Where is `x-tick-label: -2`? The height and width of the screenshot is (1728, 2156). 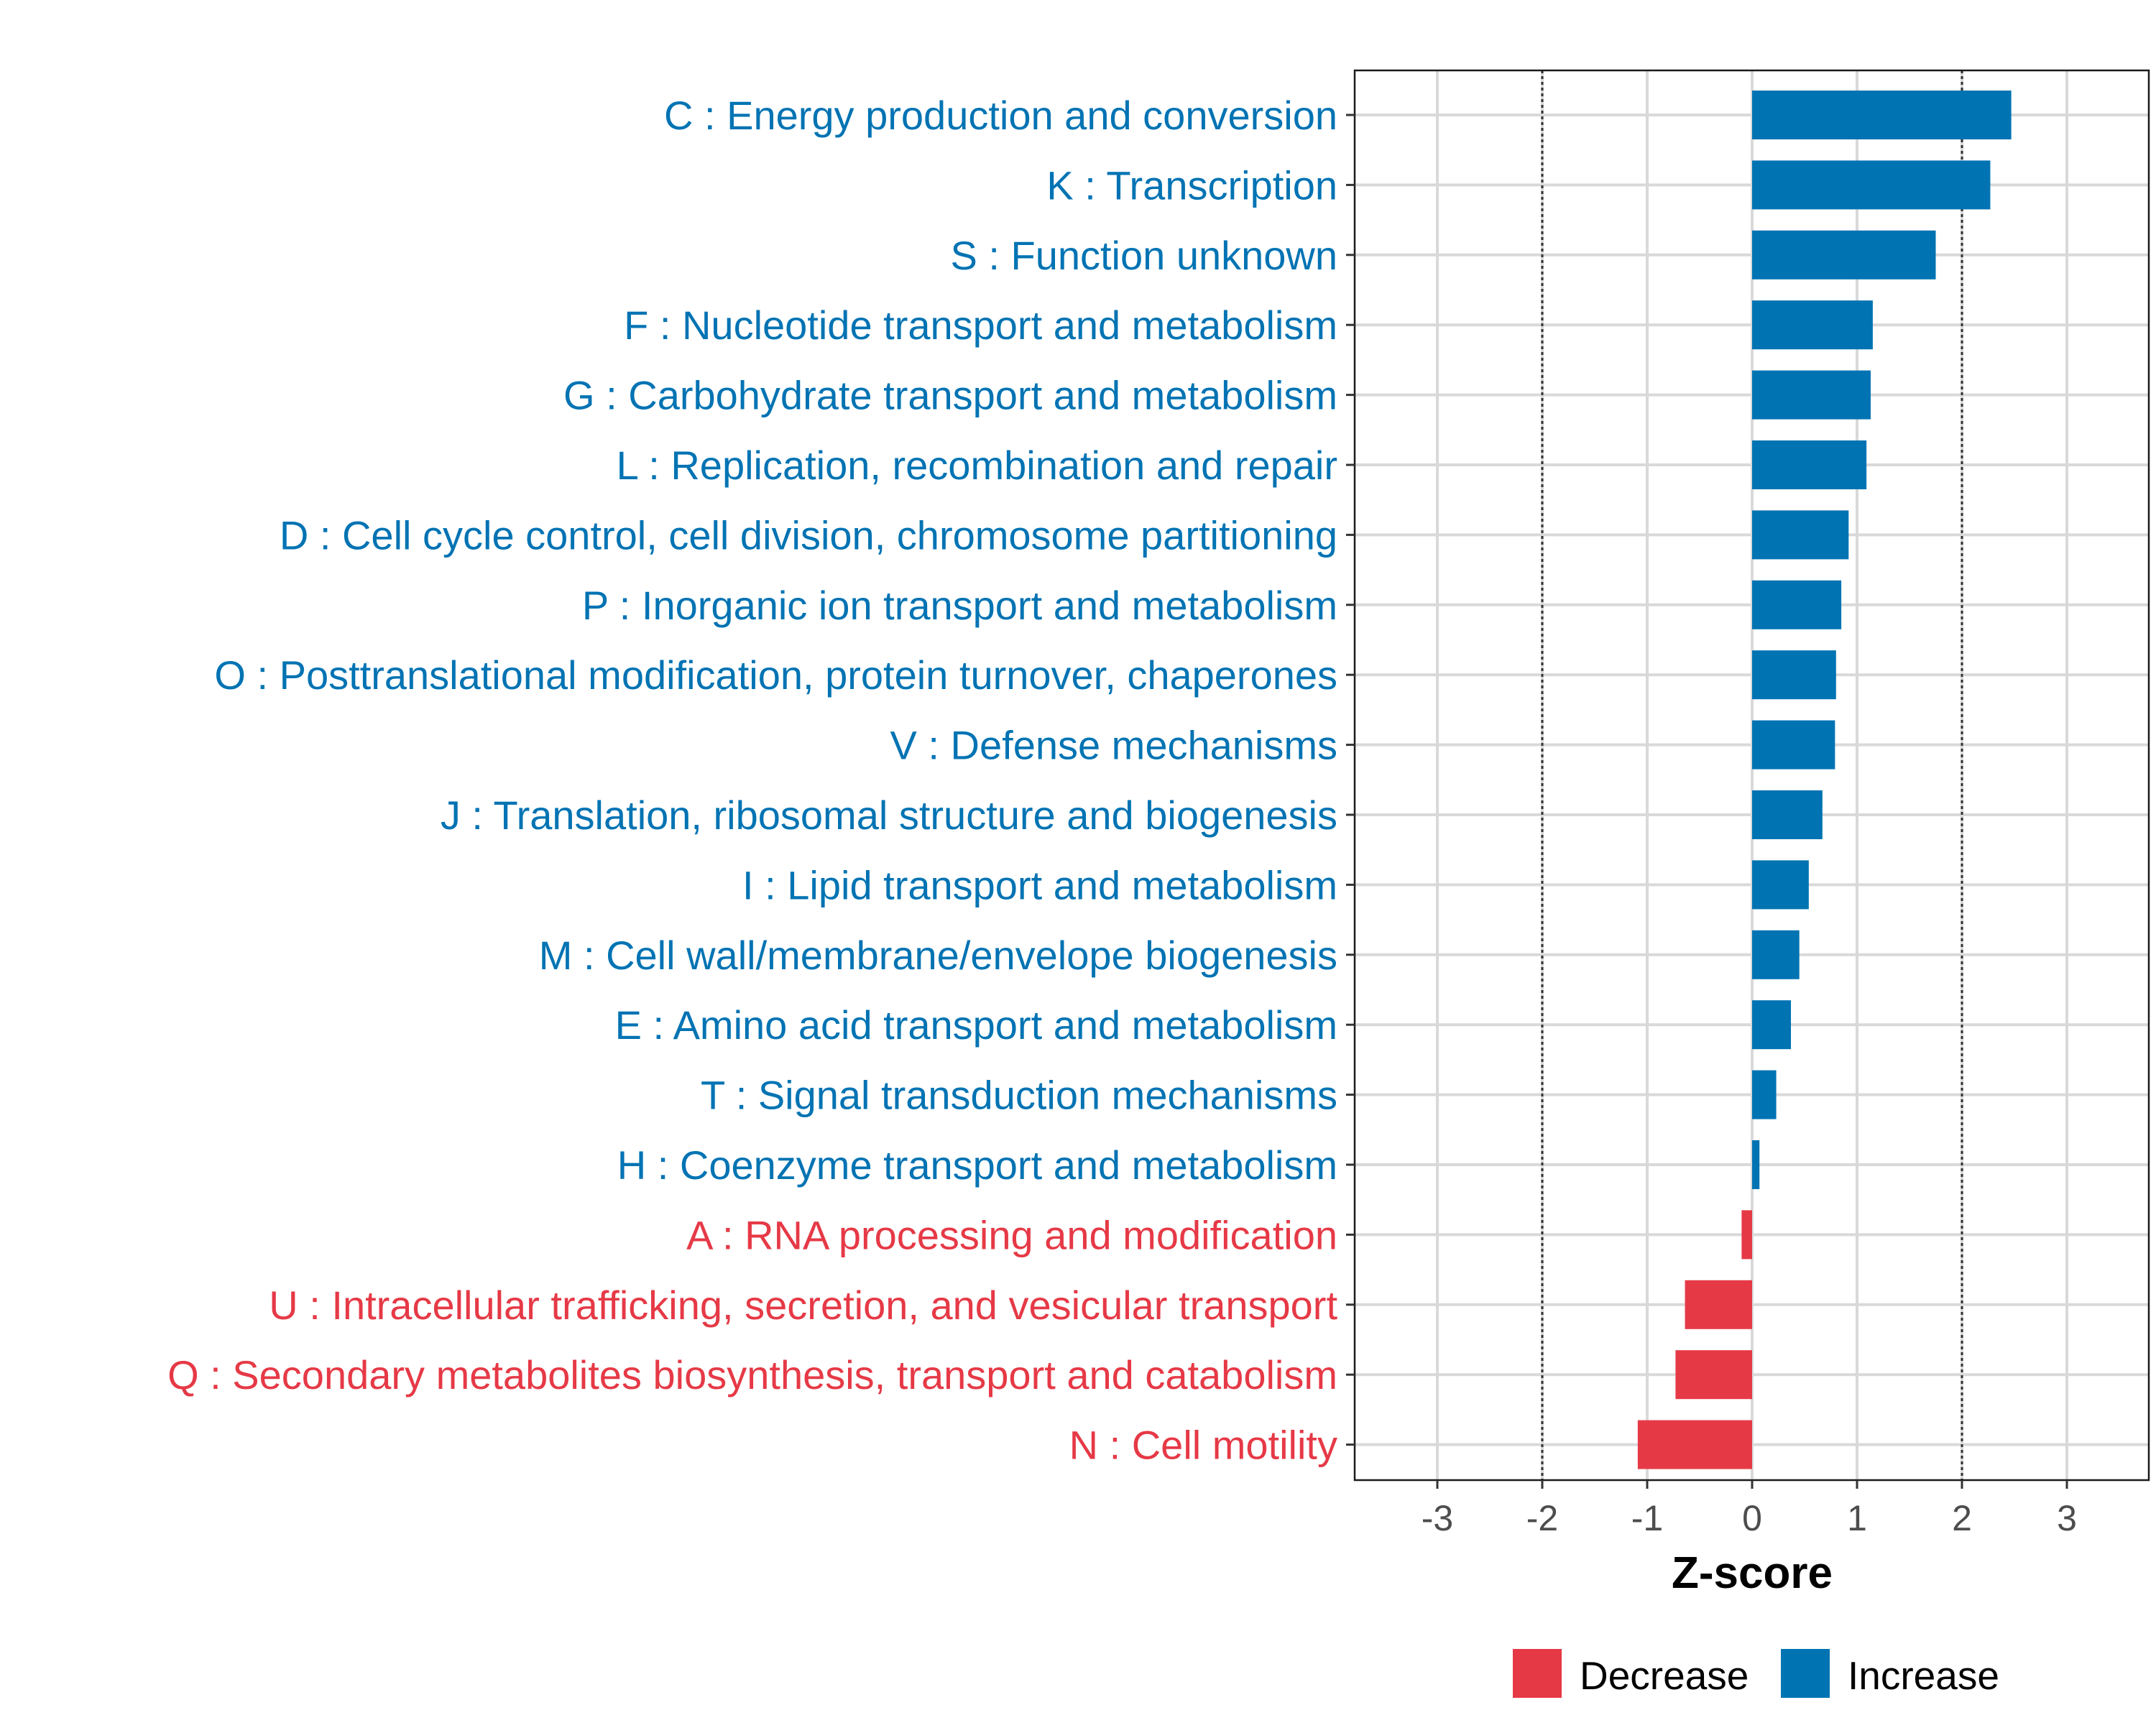 x-tick-label: -2 is located at coordinates (1542, 1518).